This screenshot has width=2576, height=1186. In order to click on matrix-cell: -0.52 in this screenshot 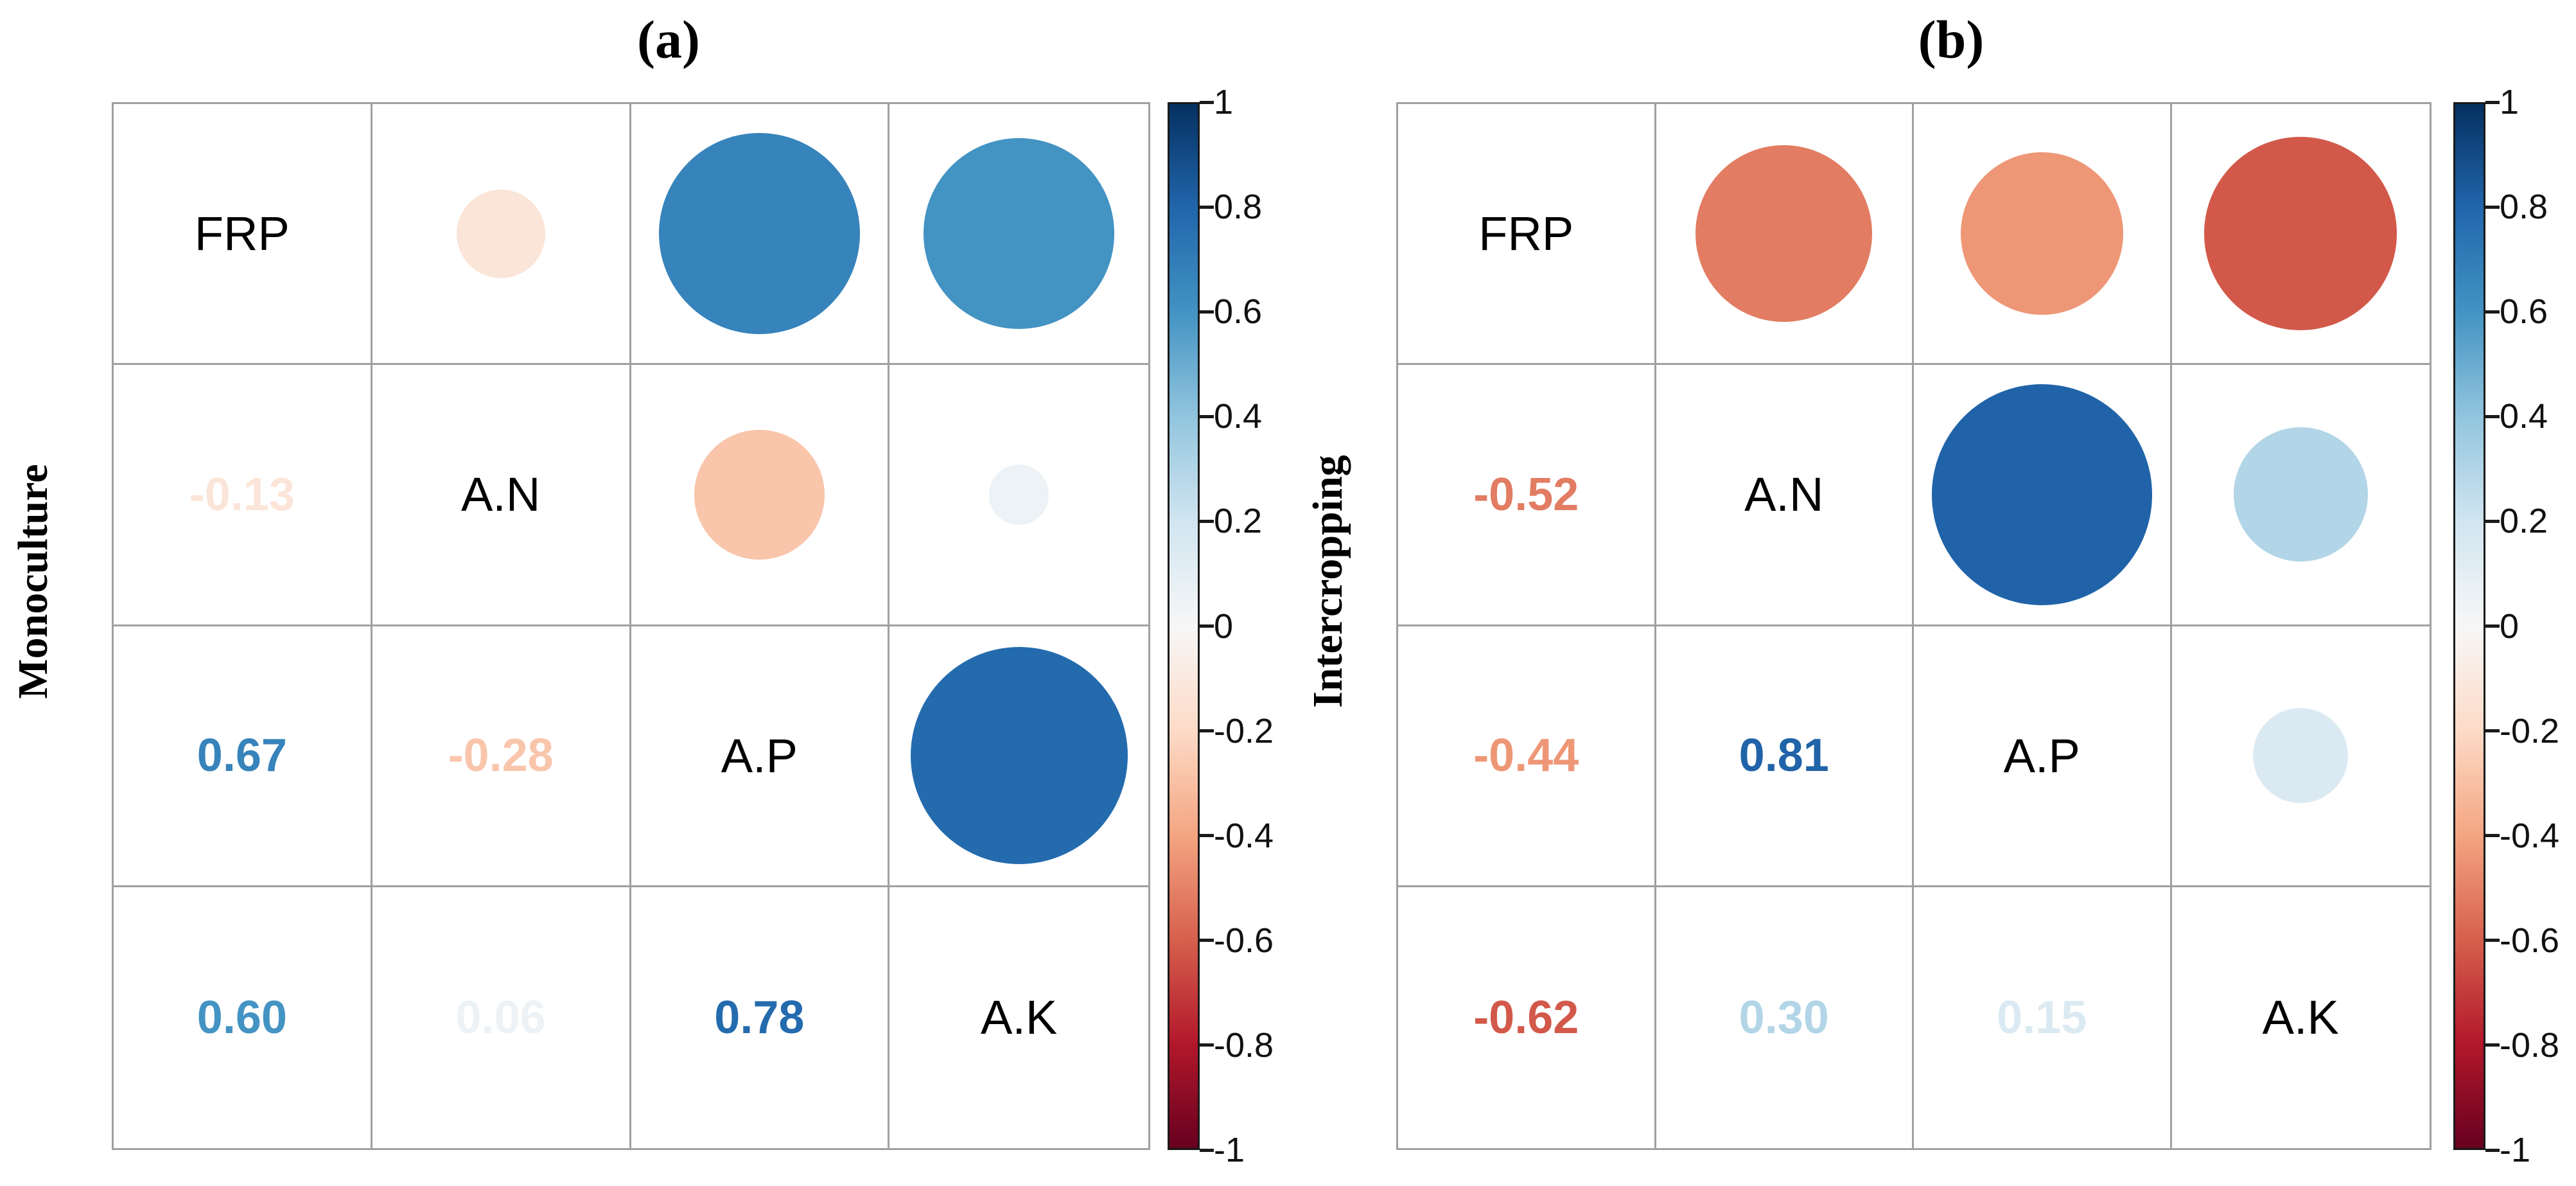, I will do `click(1527, 496)`.